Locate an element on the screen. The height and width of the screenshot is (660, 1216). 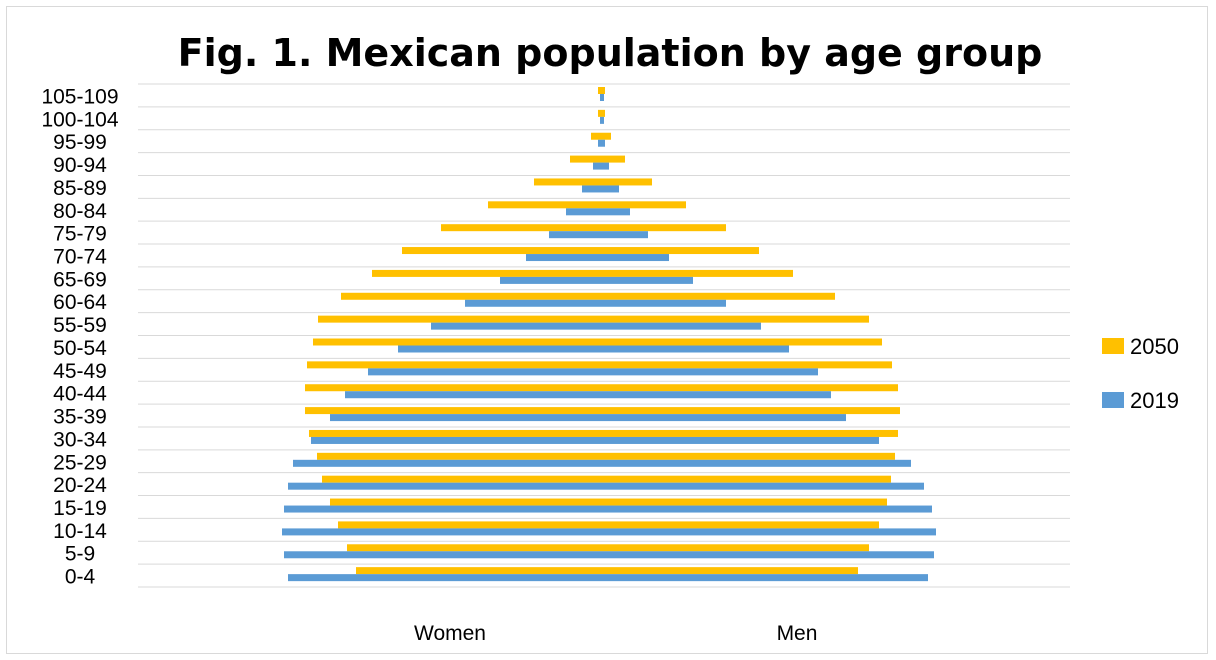
y-tick-label: 60-64 is located at coordinates (80, 302).